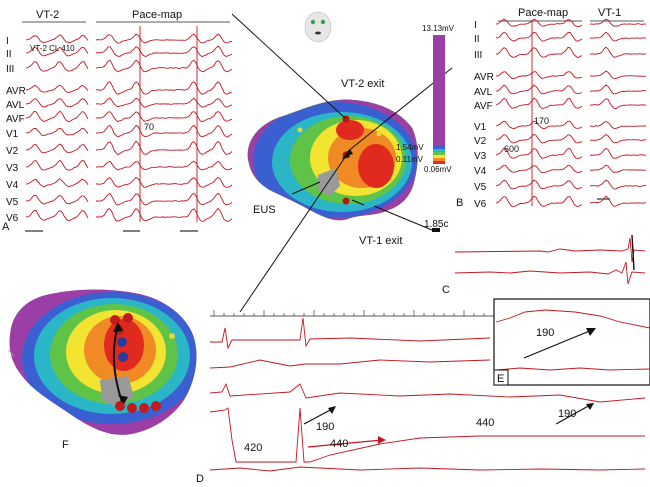  Describe the element at coordinates (571, 342) in the screenshot. I see `panel-e-inset: 190 E` at that location.